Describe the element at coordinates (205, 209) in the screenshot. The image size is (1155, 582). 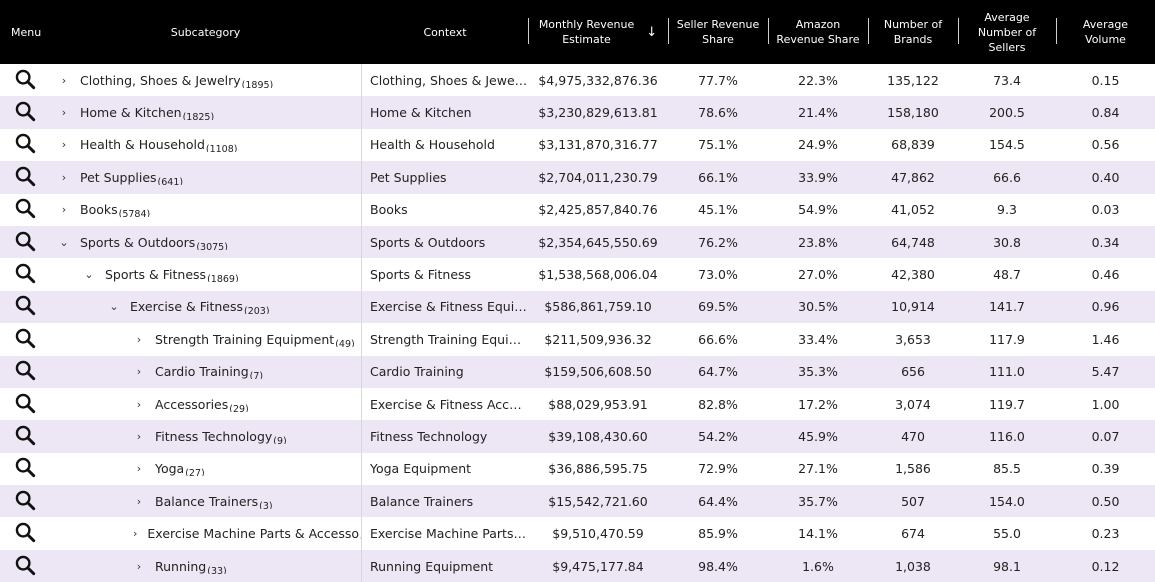
I see `subcategory-cell: › Books (5784)` at that location.